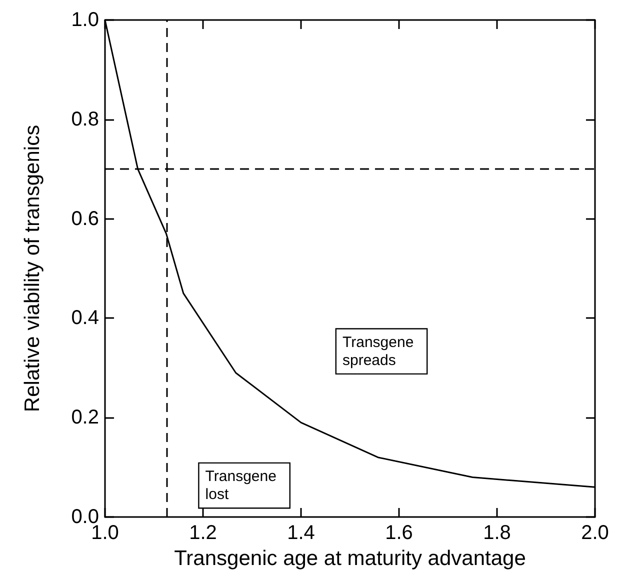 The width and height of the screenshot is (624, 586). I want to click on y-axis-title: Relative viability of transgenics, so click(32, 268).